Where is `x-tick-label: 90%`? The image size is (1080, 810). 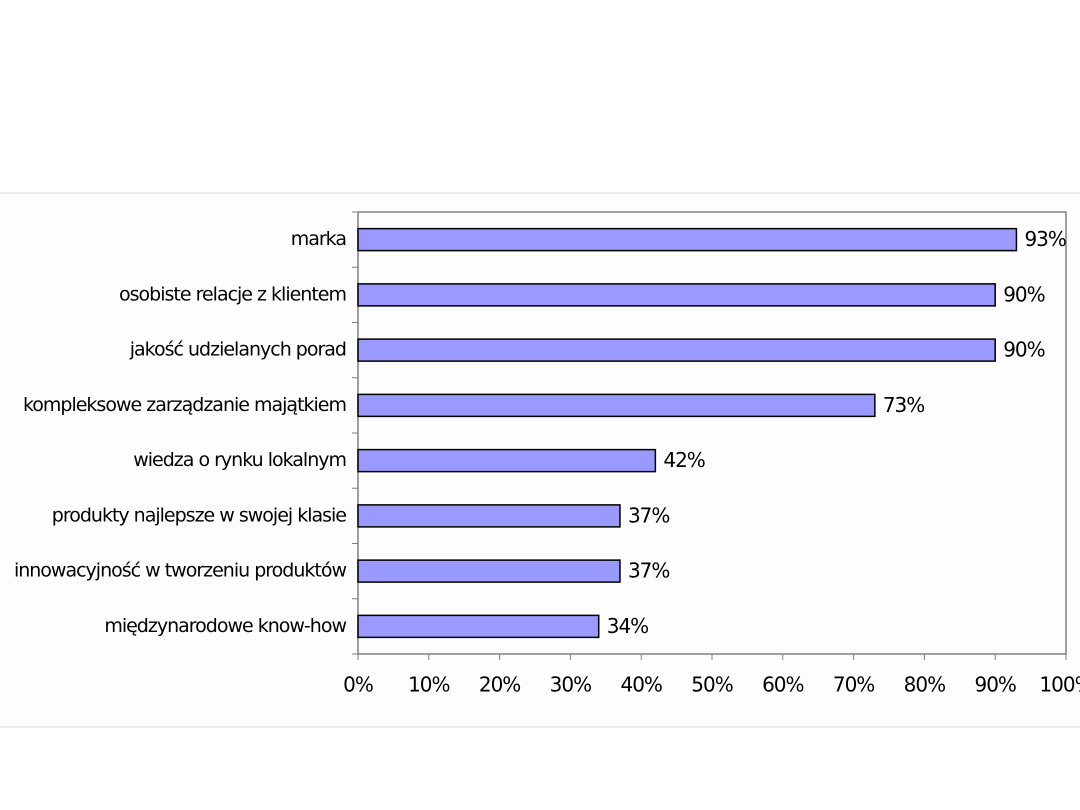
x-tick-label: 90% is located at coordinates (994, 685).